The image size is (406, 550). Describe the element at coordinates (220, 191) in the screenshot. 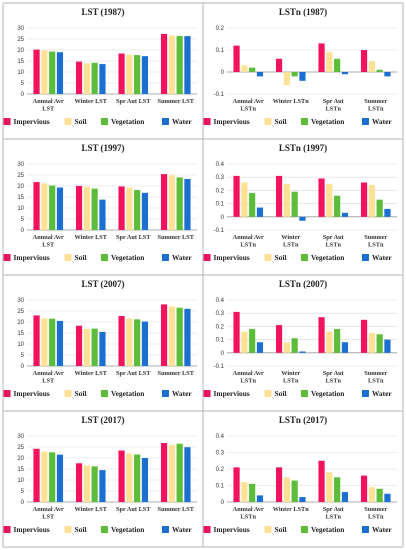

I see `y-tick-label: 0.2` at that location.